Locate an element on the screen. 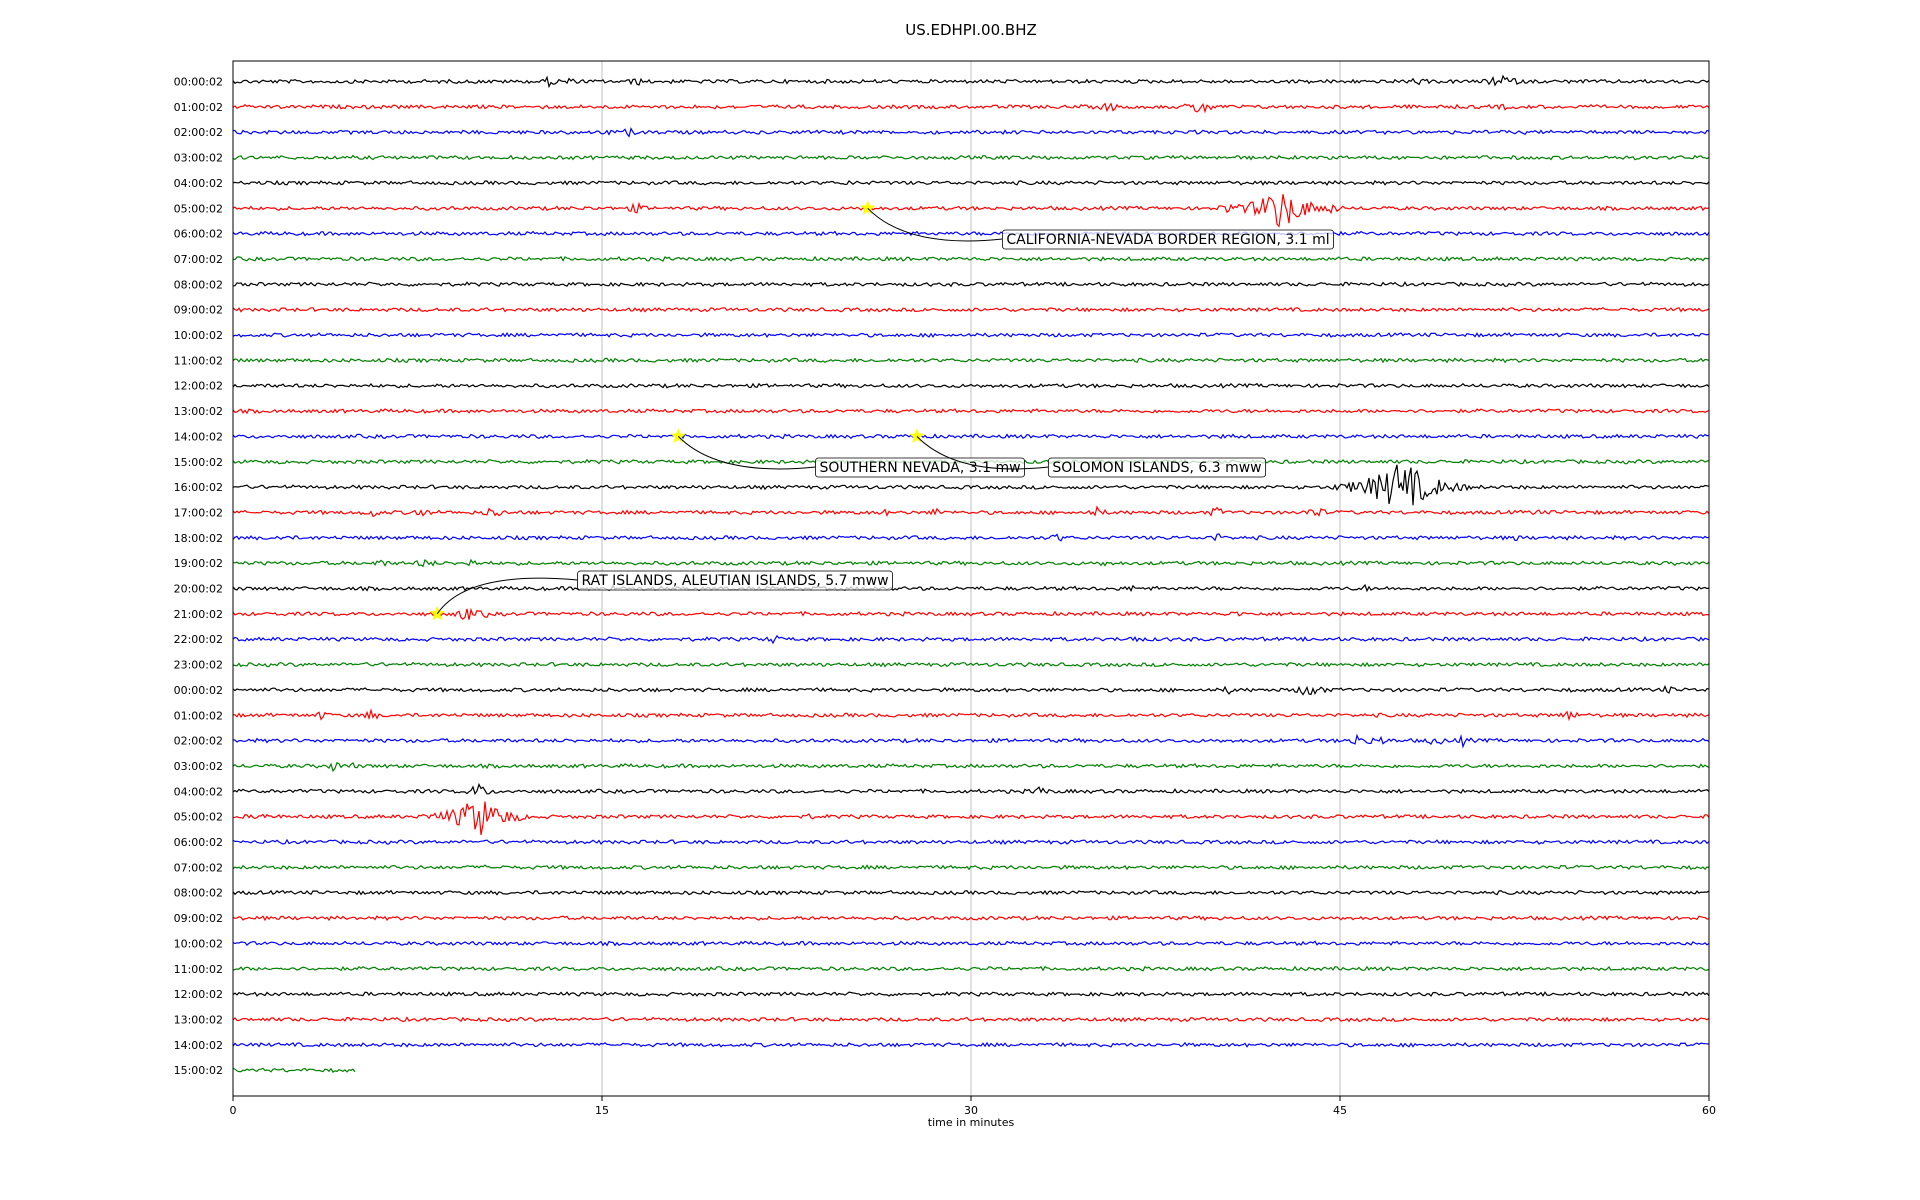 This screenshot has height=1200, width=1920. event-annotation: CALIFORNIA-NEVADA BORDER REGION, 3.1 ml is located at coordinates (1168, 239).